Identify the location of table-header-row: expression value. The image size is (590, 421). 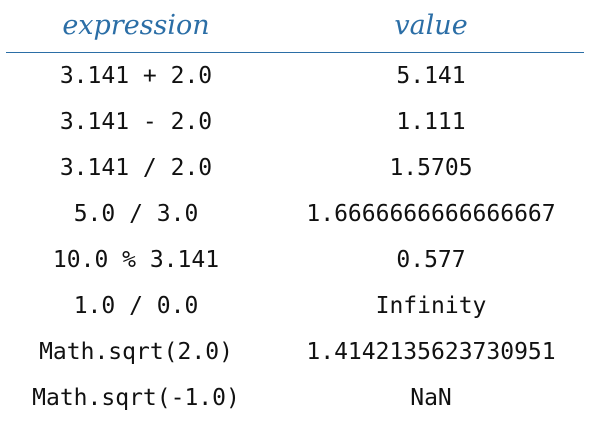
(295, 26).